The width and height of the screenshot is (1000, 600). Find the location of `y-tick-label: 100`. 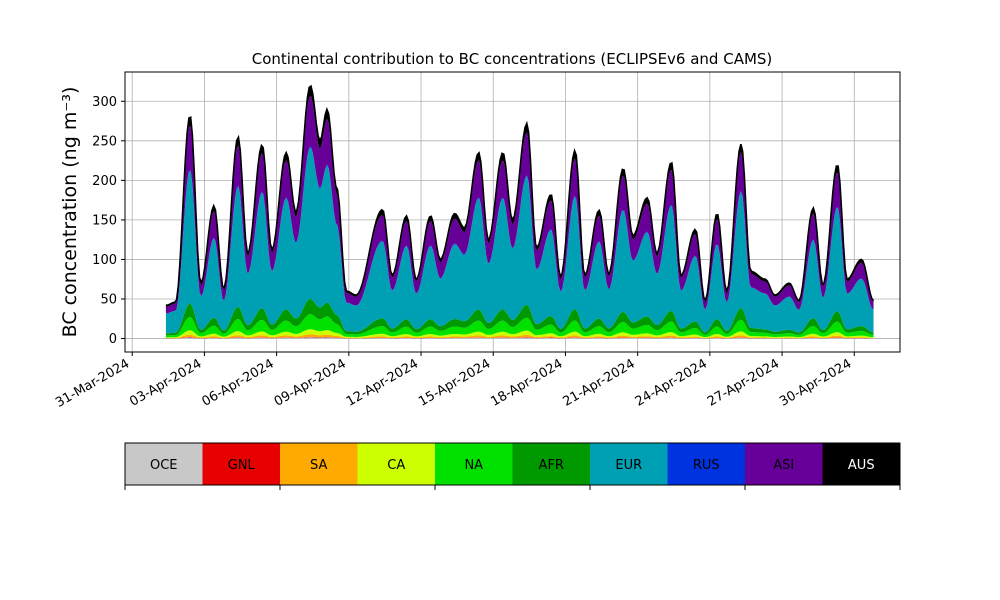

y-tick-label: 100 is located at coordinates (104, 260).